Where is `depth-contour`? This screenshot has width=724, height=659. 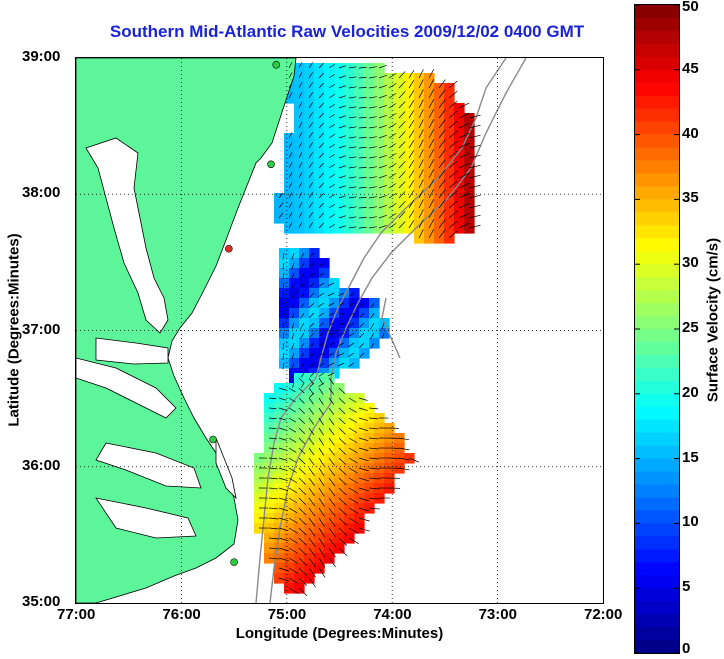 depth-contour is located at coordinates (286, 490).